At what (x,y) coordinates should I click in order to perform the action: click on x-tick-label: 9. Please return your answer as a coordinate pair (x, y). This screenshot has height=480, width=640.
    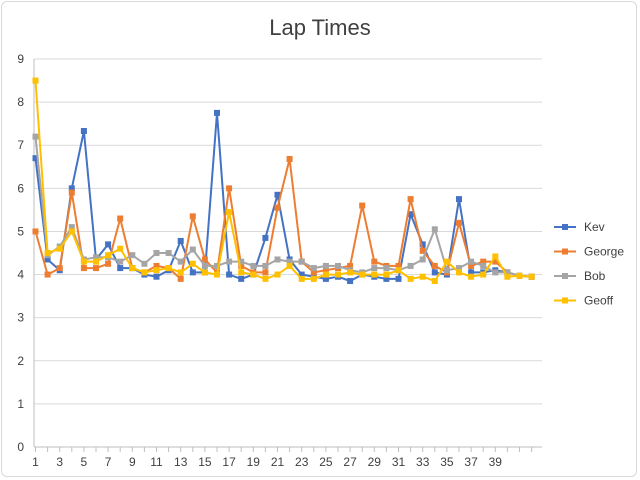
    Looking at the image, I should click on (132, 462).